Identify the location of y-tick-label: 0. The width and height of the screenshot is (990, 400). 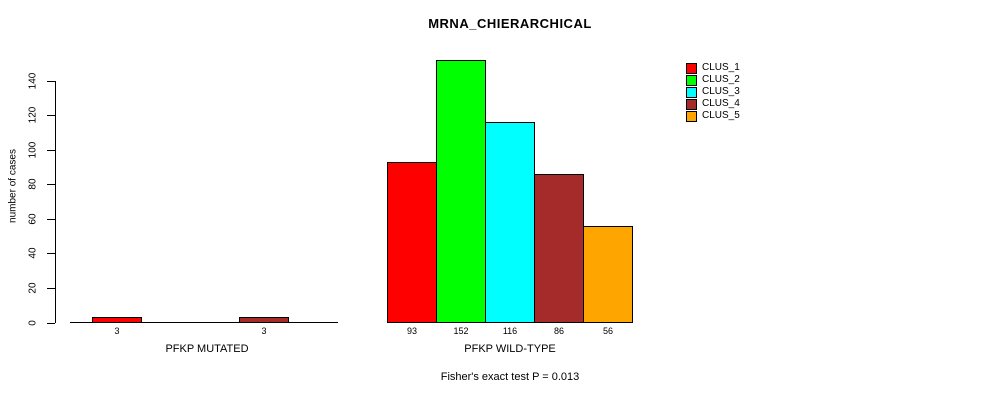
(33, 322).